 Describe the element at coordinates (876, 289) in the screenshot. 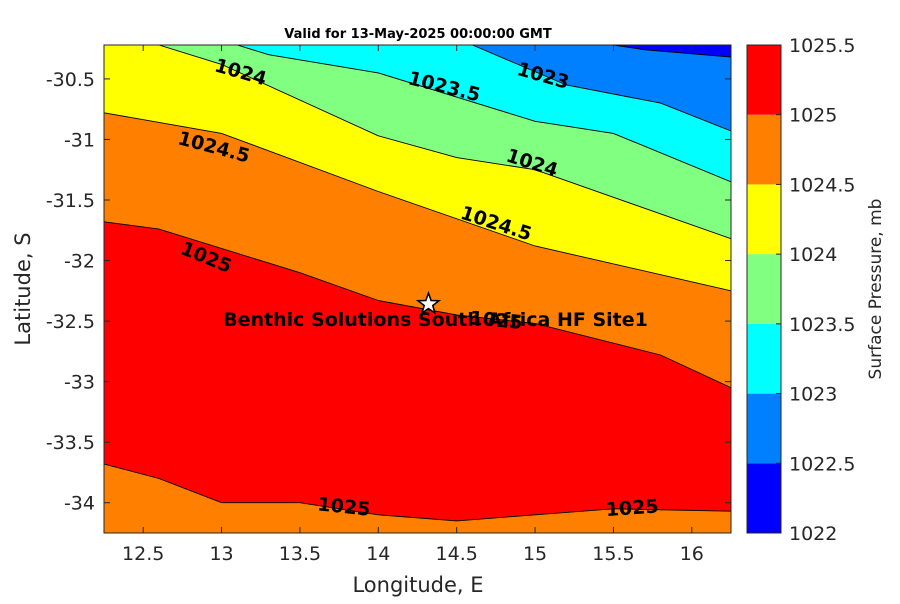

I see `colorbar-label: Surface Pressure, mb` at that location.